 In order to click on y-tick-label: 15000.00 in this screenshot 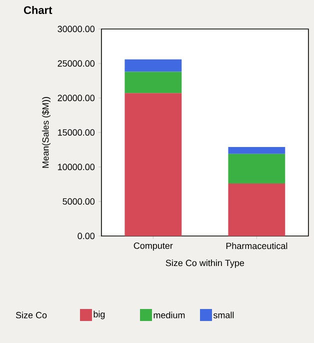, I will do `click(76, 132)`.